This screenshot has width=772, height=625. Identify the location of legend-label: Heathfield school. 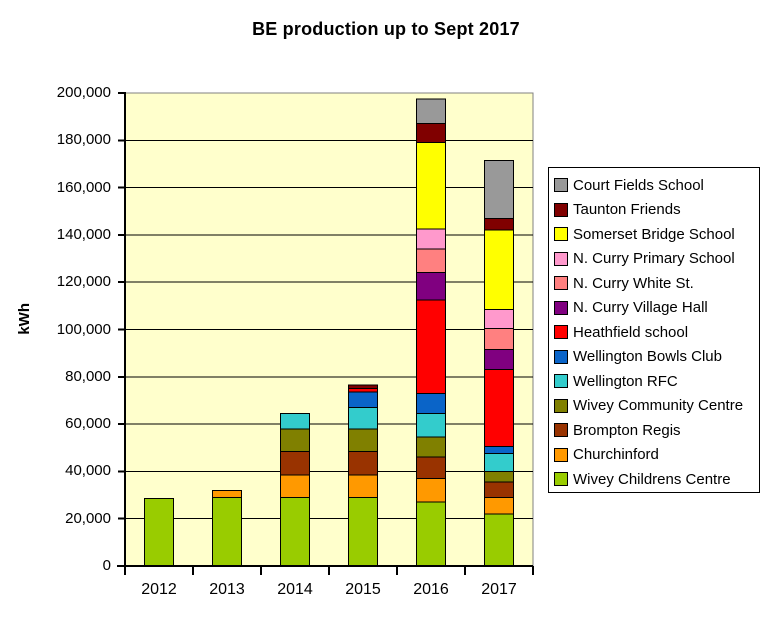
(631, 332).